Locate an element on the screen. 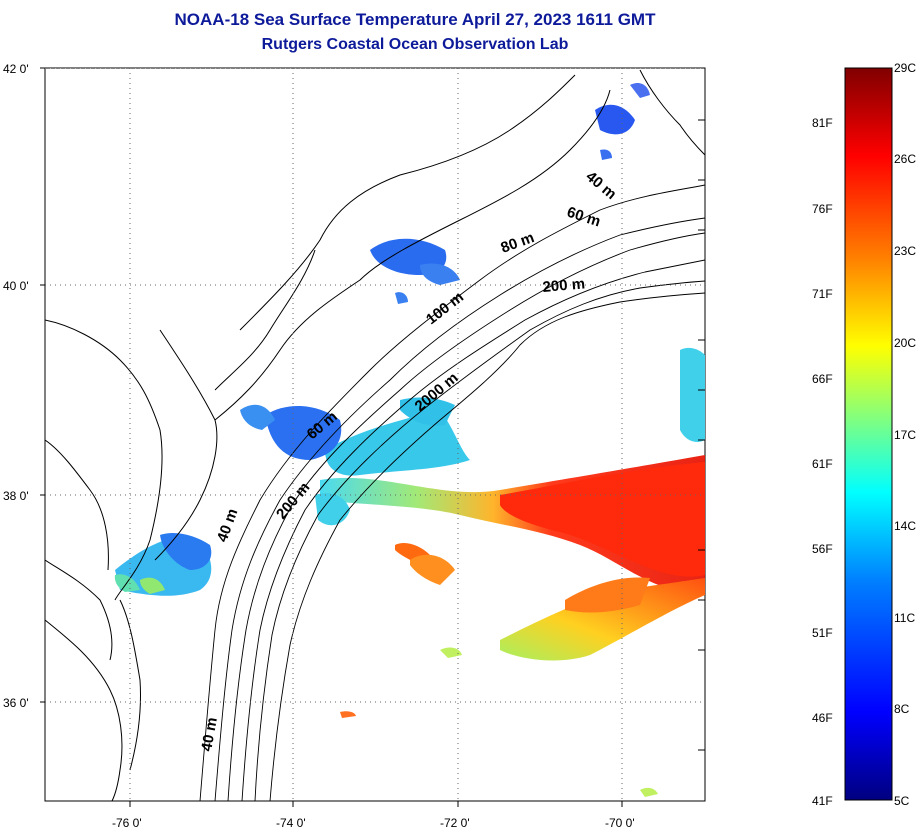  colorbar-f-label: 46F is located at coordinates (822, 718).